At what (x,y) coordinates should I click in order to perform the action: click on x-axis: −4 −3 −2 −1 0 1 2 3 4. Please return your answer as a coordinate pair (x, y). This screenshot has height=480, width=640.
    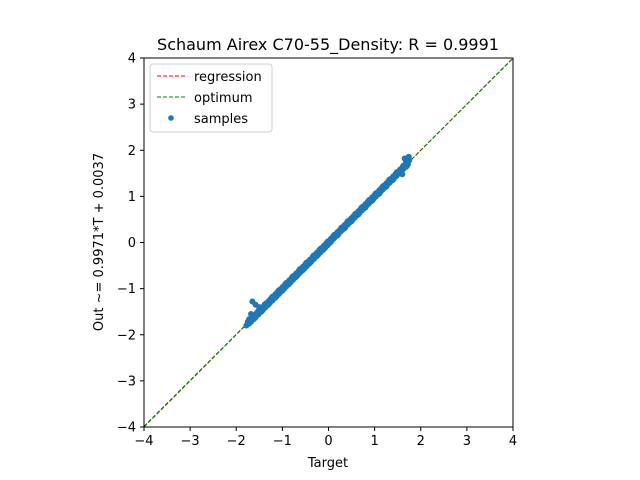
    Looking at the image, I should click on (325, 438).